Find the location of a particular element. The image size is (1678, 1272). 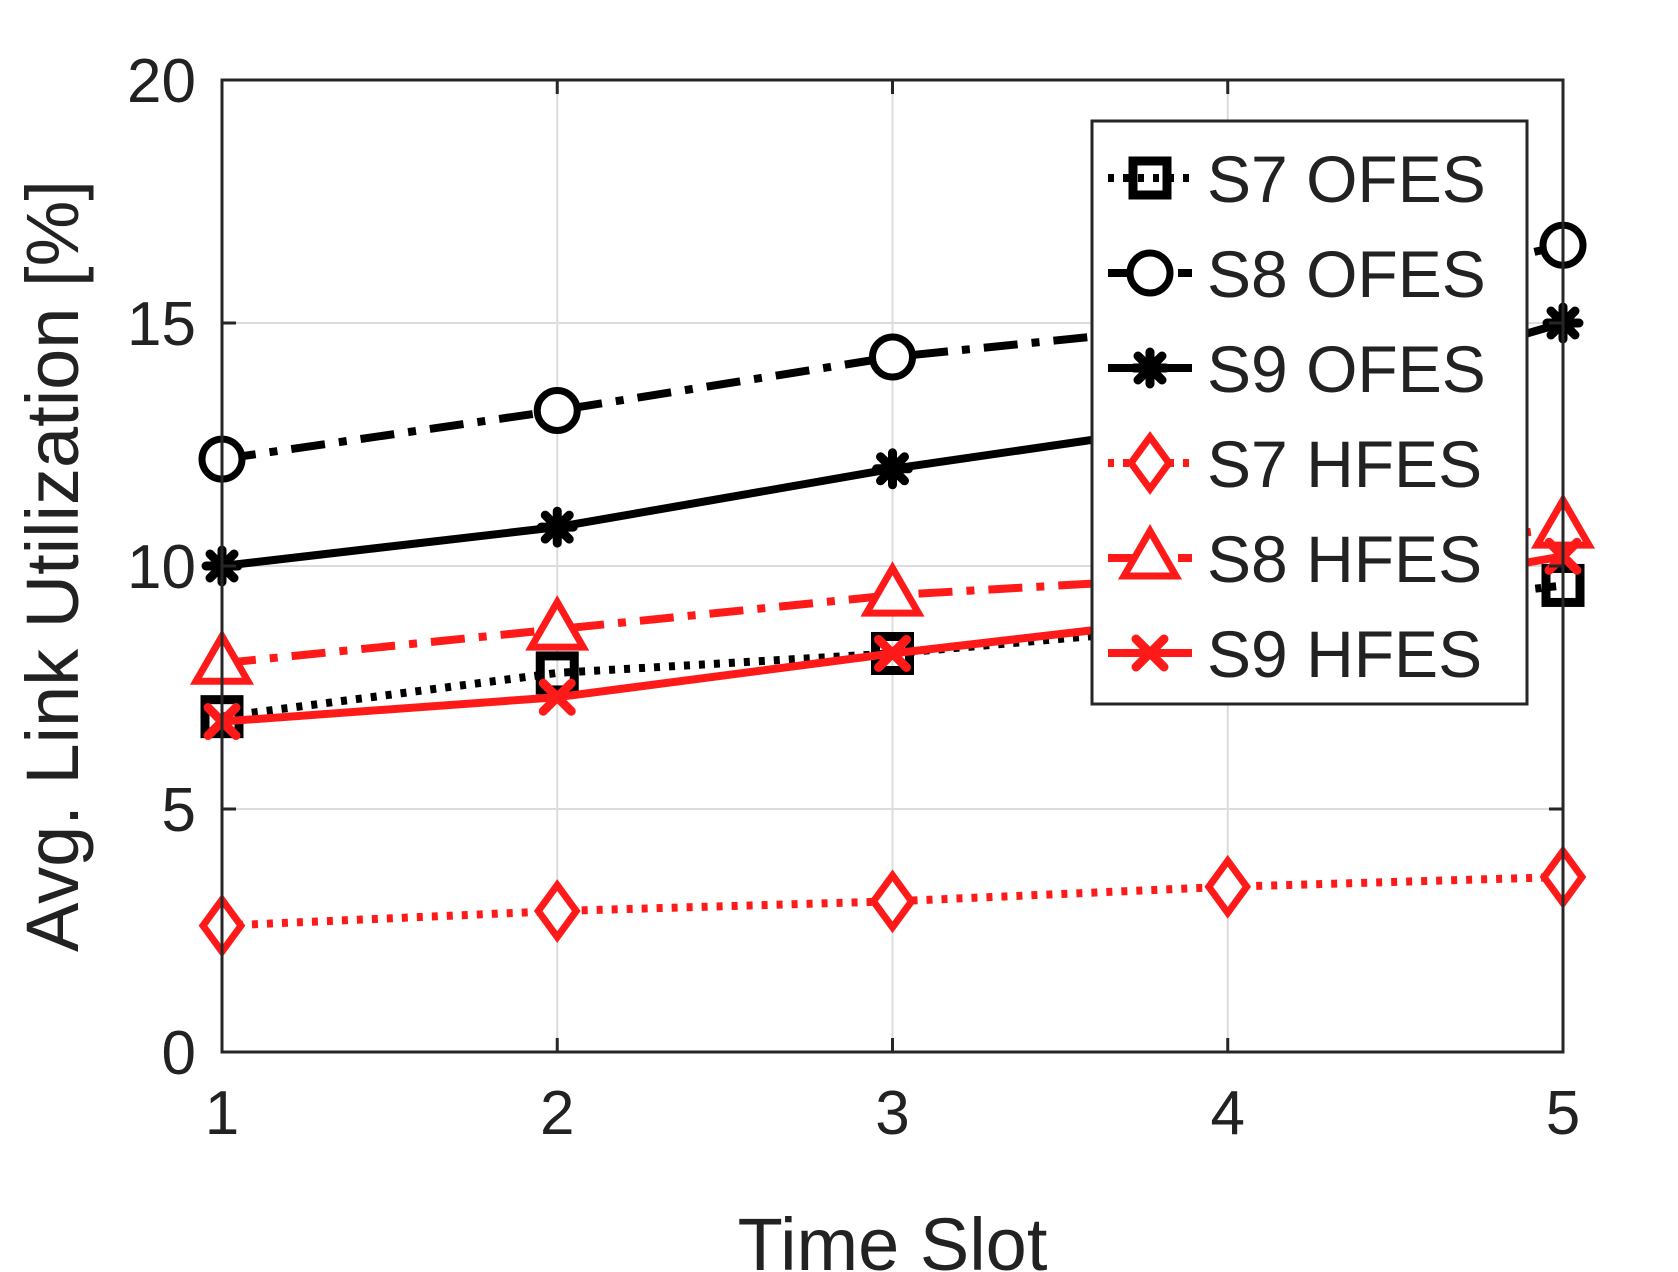

data-point-s7-ofes-shape is located at coordinates (557, 673).